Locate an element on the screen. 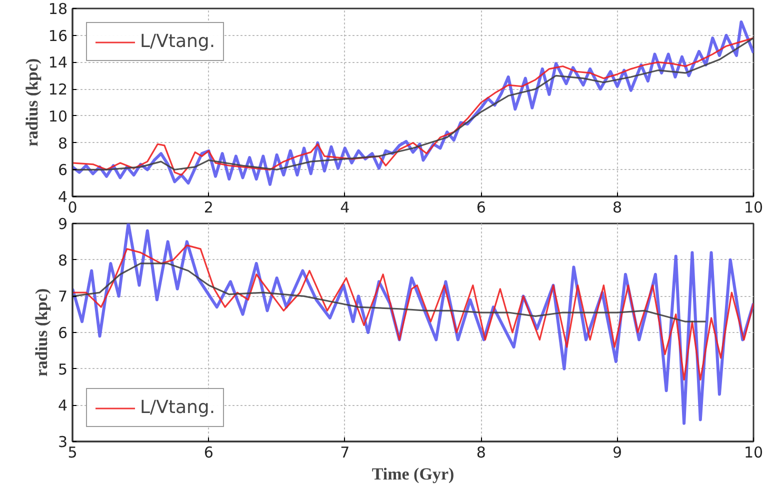 The height and width of the screenshot is (486, 765). y-tick-label: 4 is located at coordinates (63, 405).